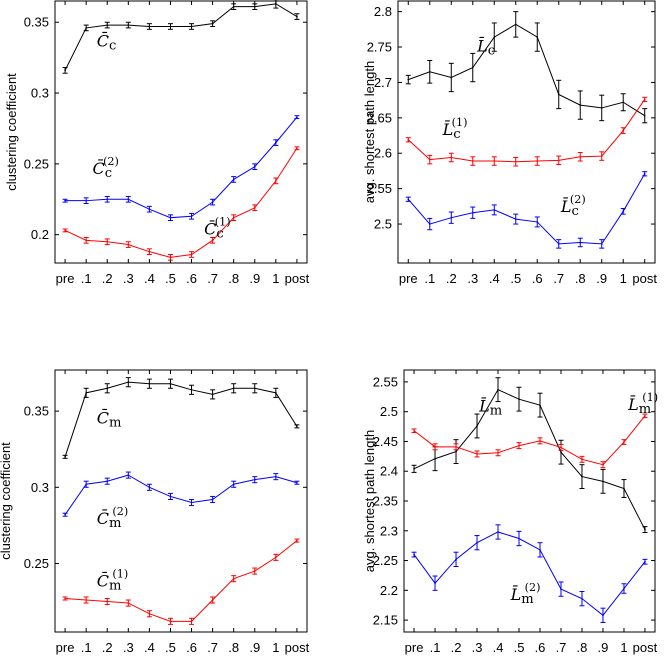 The width and height of the screenshot is (664, 660). Describe the element at coordinates (379, 188) in the screenshot. I see `y-tick-label: 2.55` at that location.